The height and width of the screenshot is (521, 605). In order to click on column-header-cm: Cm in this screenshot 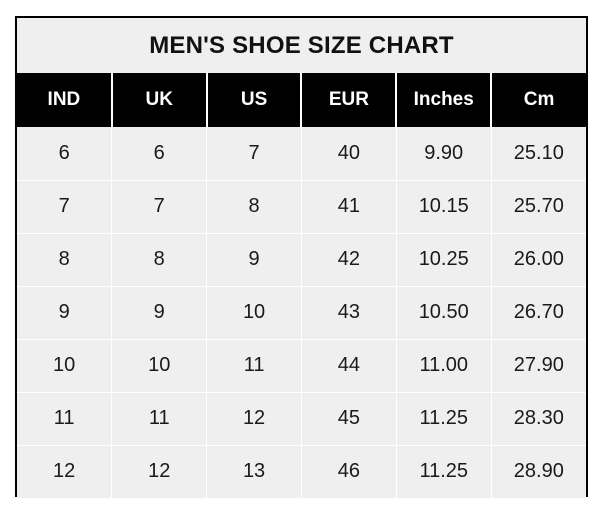, I will do `click(538, 100)`.